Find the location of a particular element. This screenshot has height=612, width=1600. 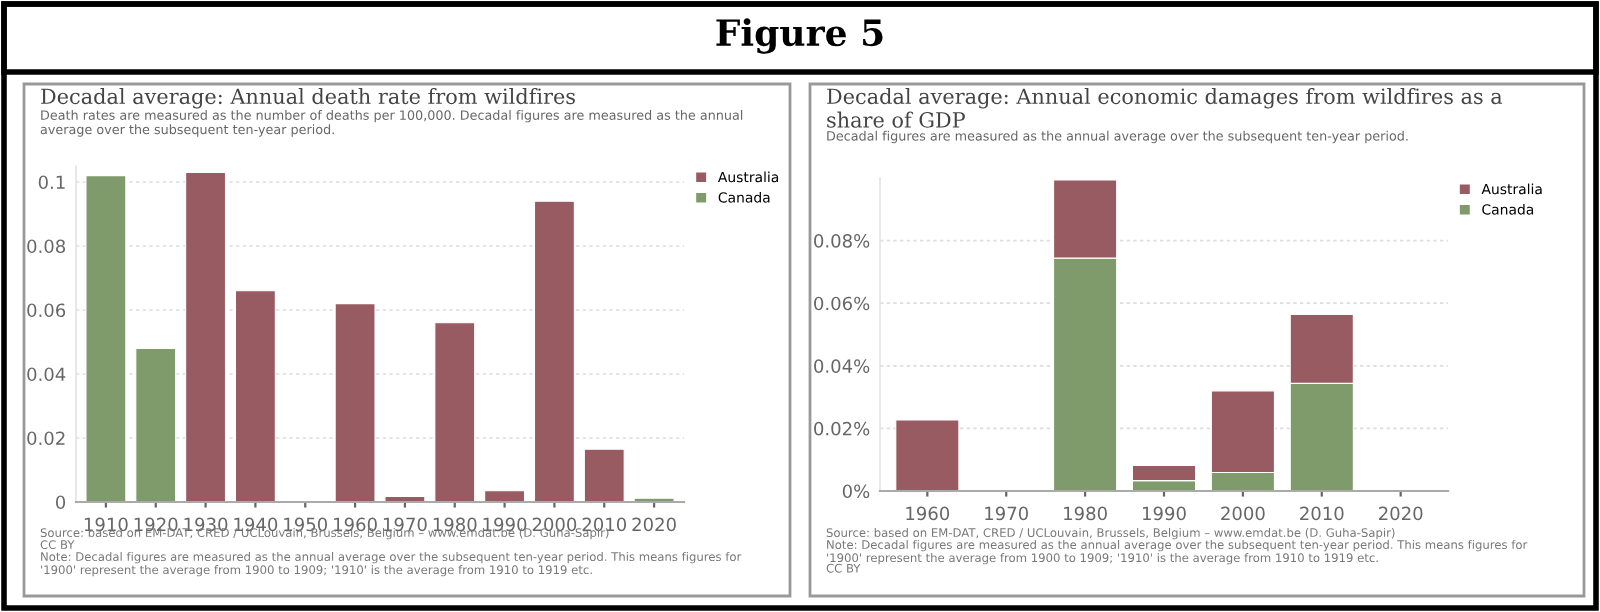

chart-title: Decadal average: Annual death rate from wildfires is located at coordinates (308, 98).